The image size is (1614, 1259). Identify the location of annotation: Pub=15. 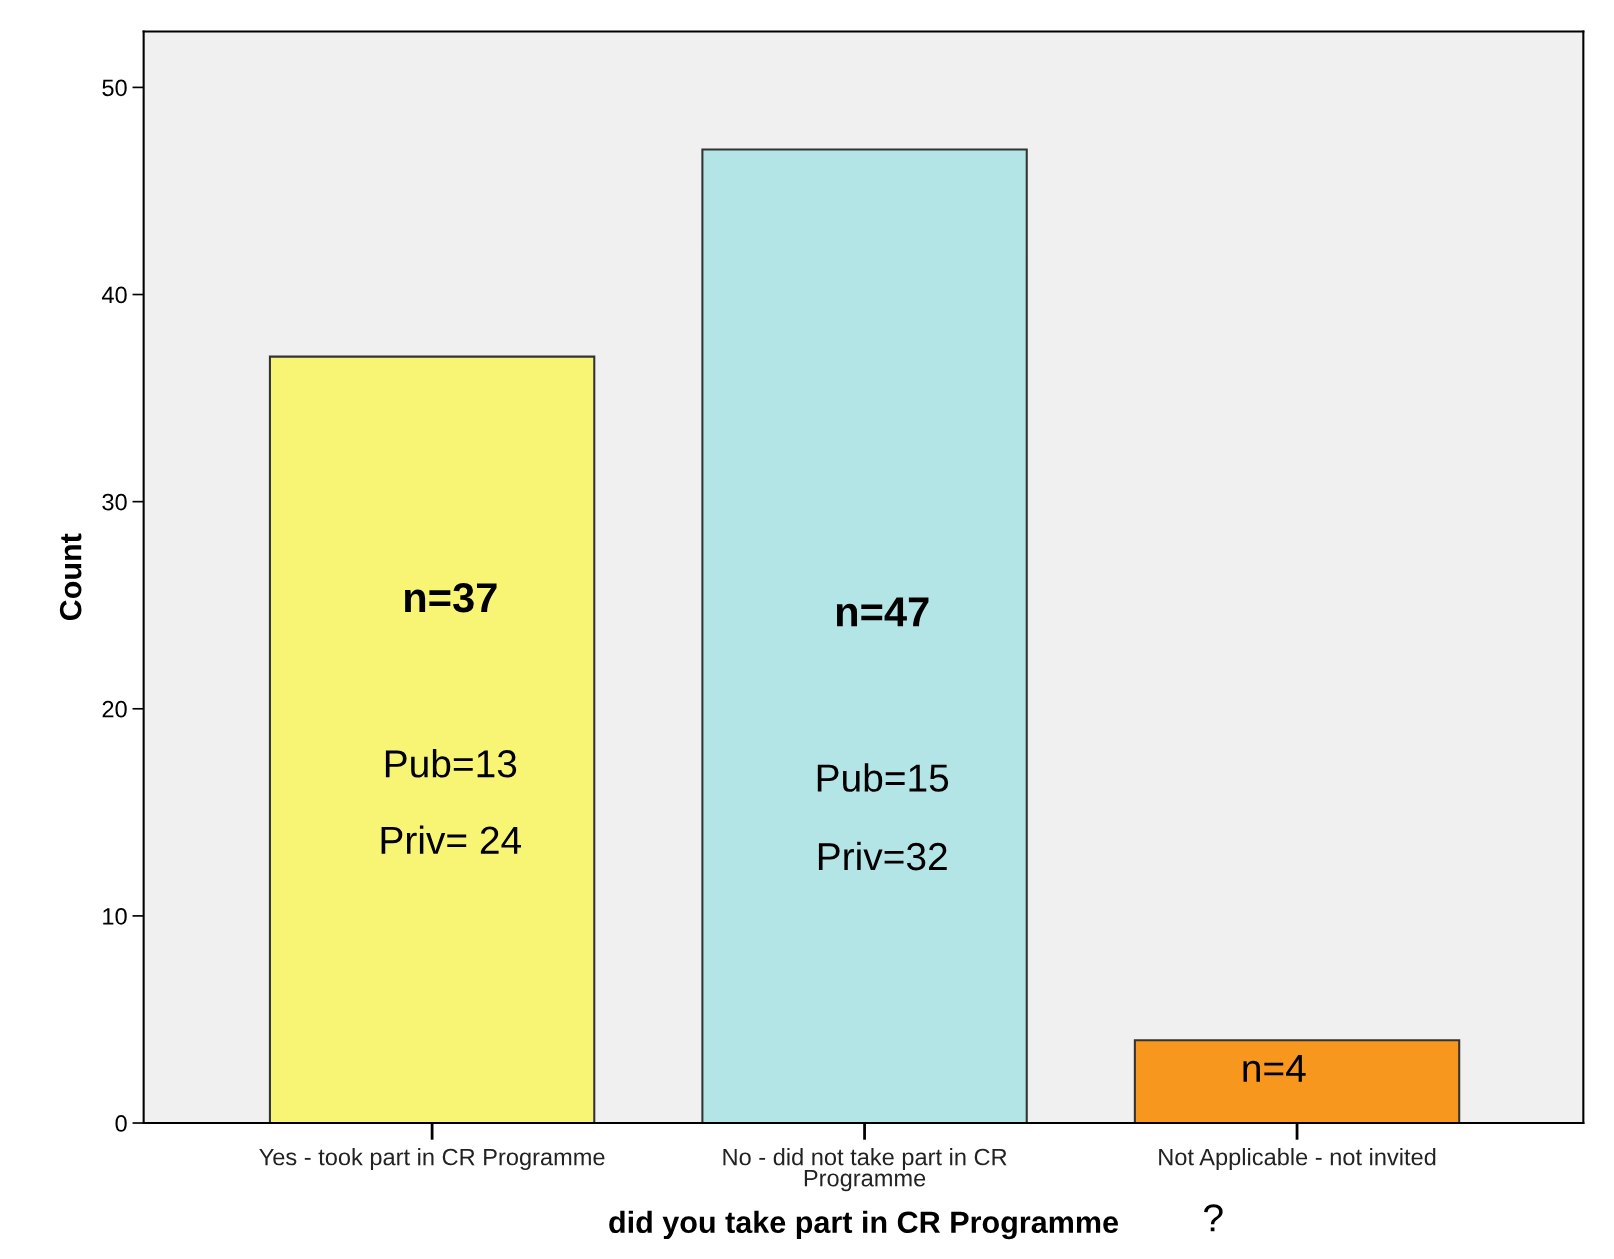
(883, 777).